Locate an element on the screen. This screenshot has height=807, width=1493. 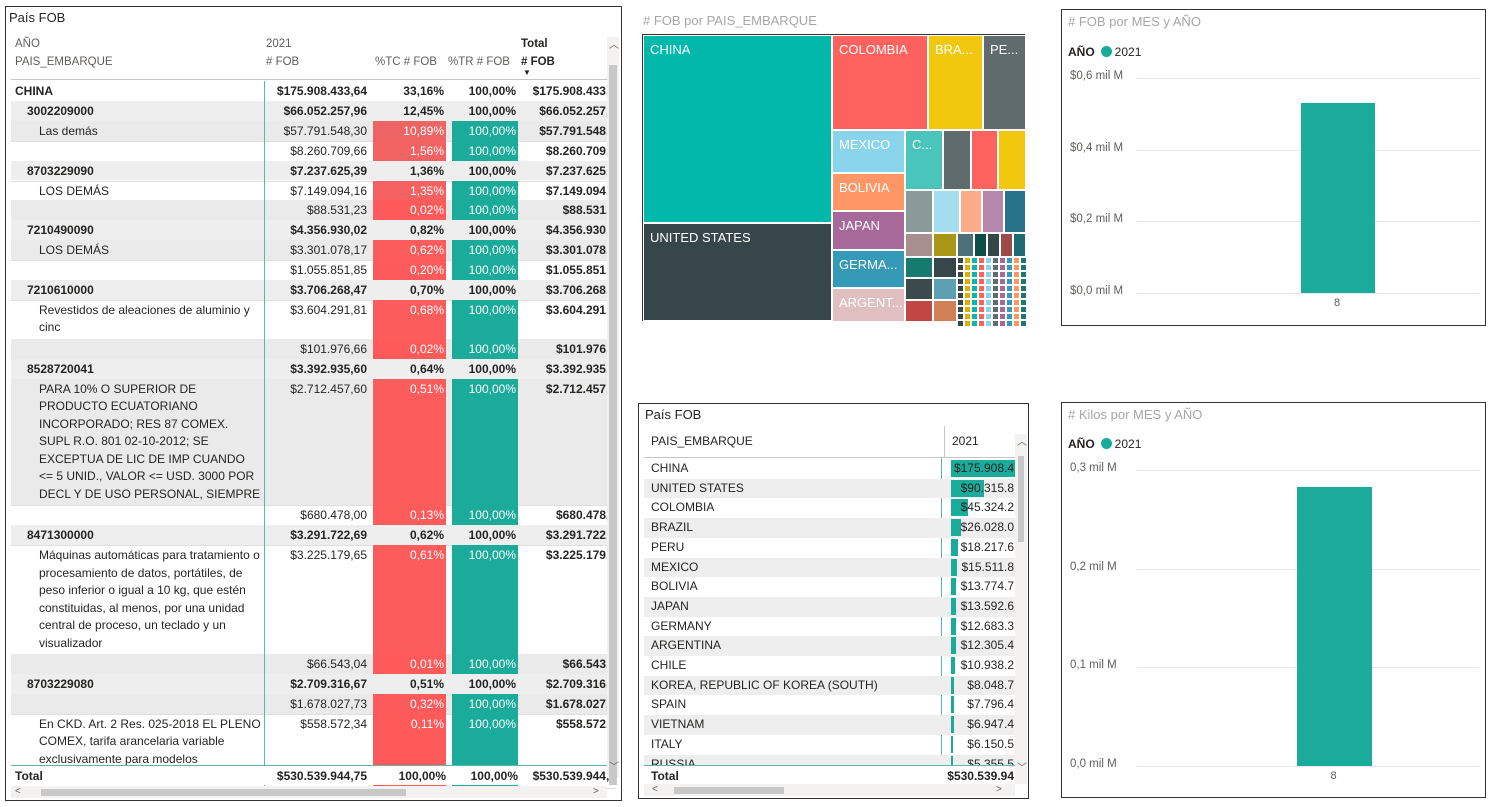
scroll-up-icon: ︿ is located at coordinates (614, 45).